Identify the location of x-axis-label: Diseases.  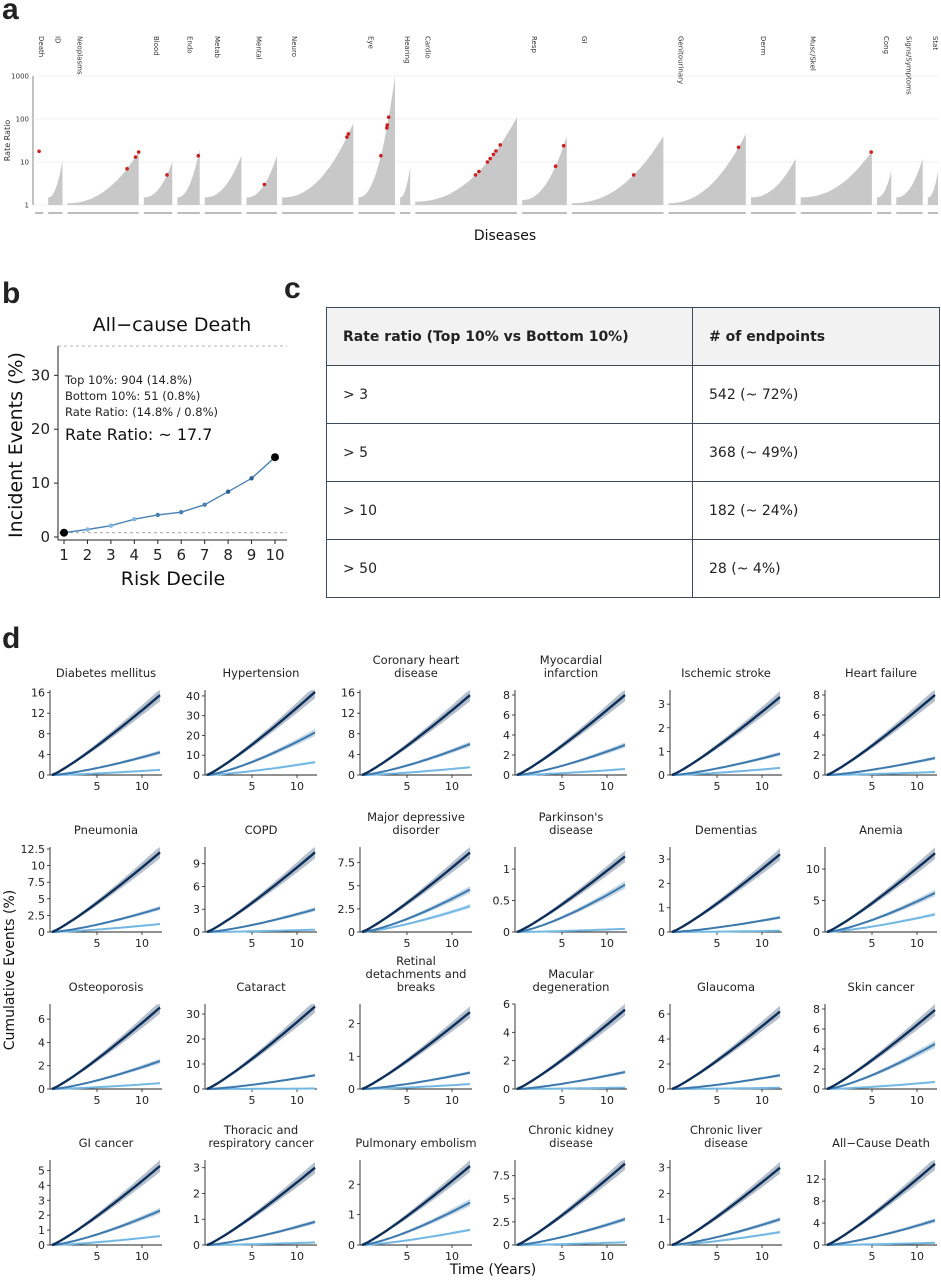
(505, 236).